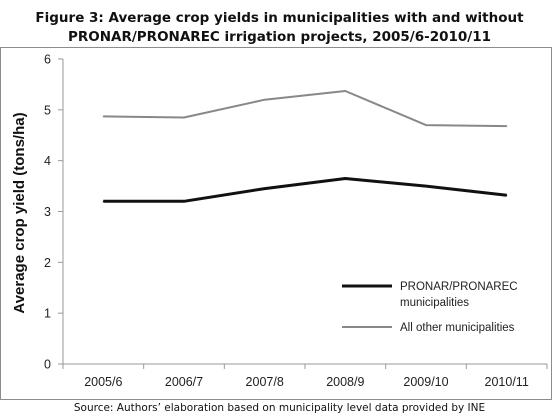  Describe the element at coordinates (47, 263) in the screenshot. I see `y-tick-label: 2` at that location.